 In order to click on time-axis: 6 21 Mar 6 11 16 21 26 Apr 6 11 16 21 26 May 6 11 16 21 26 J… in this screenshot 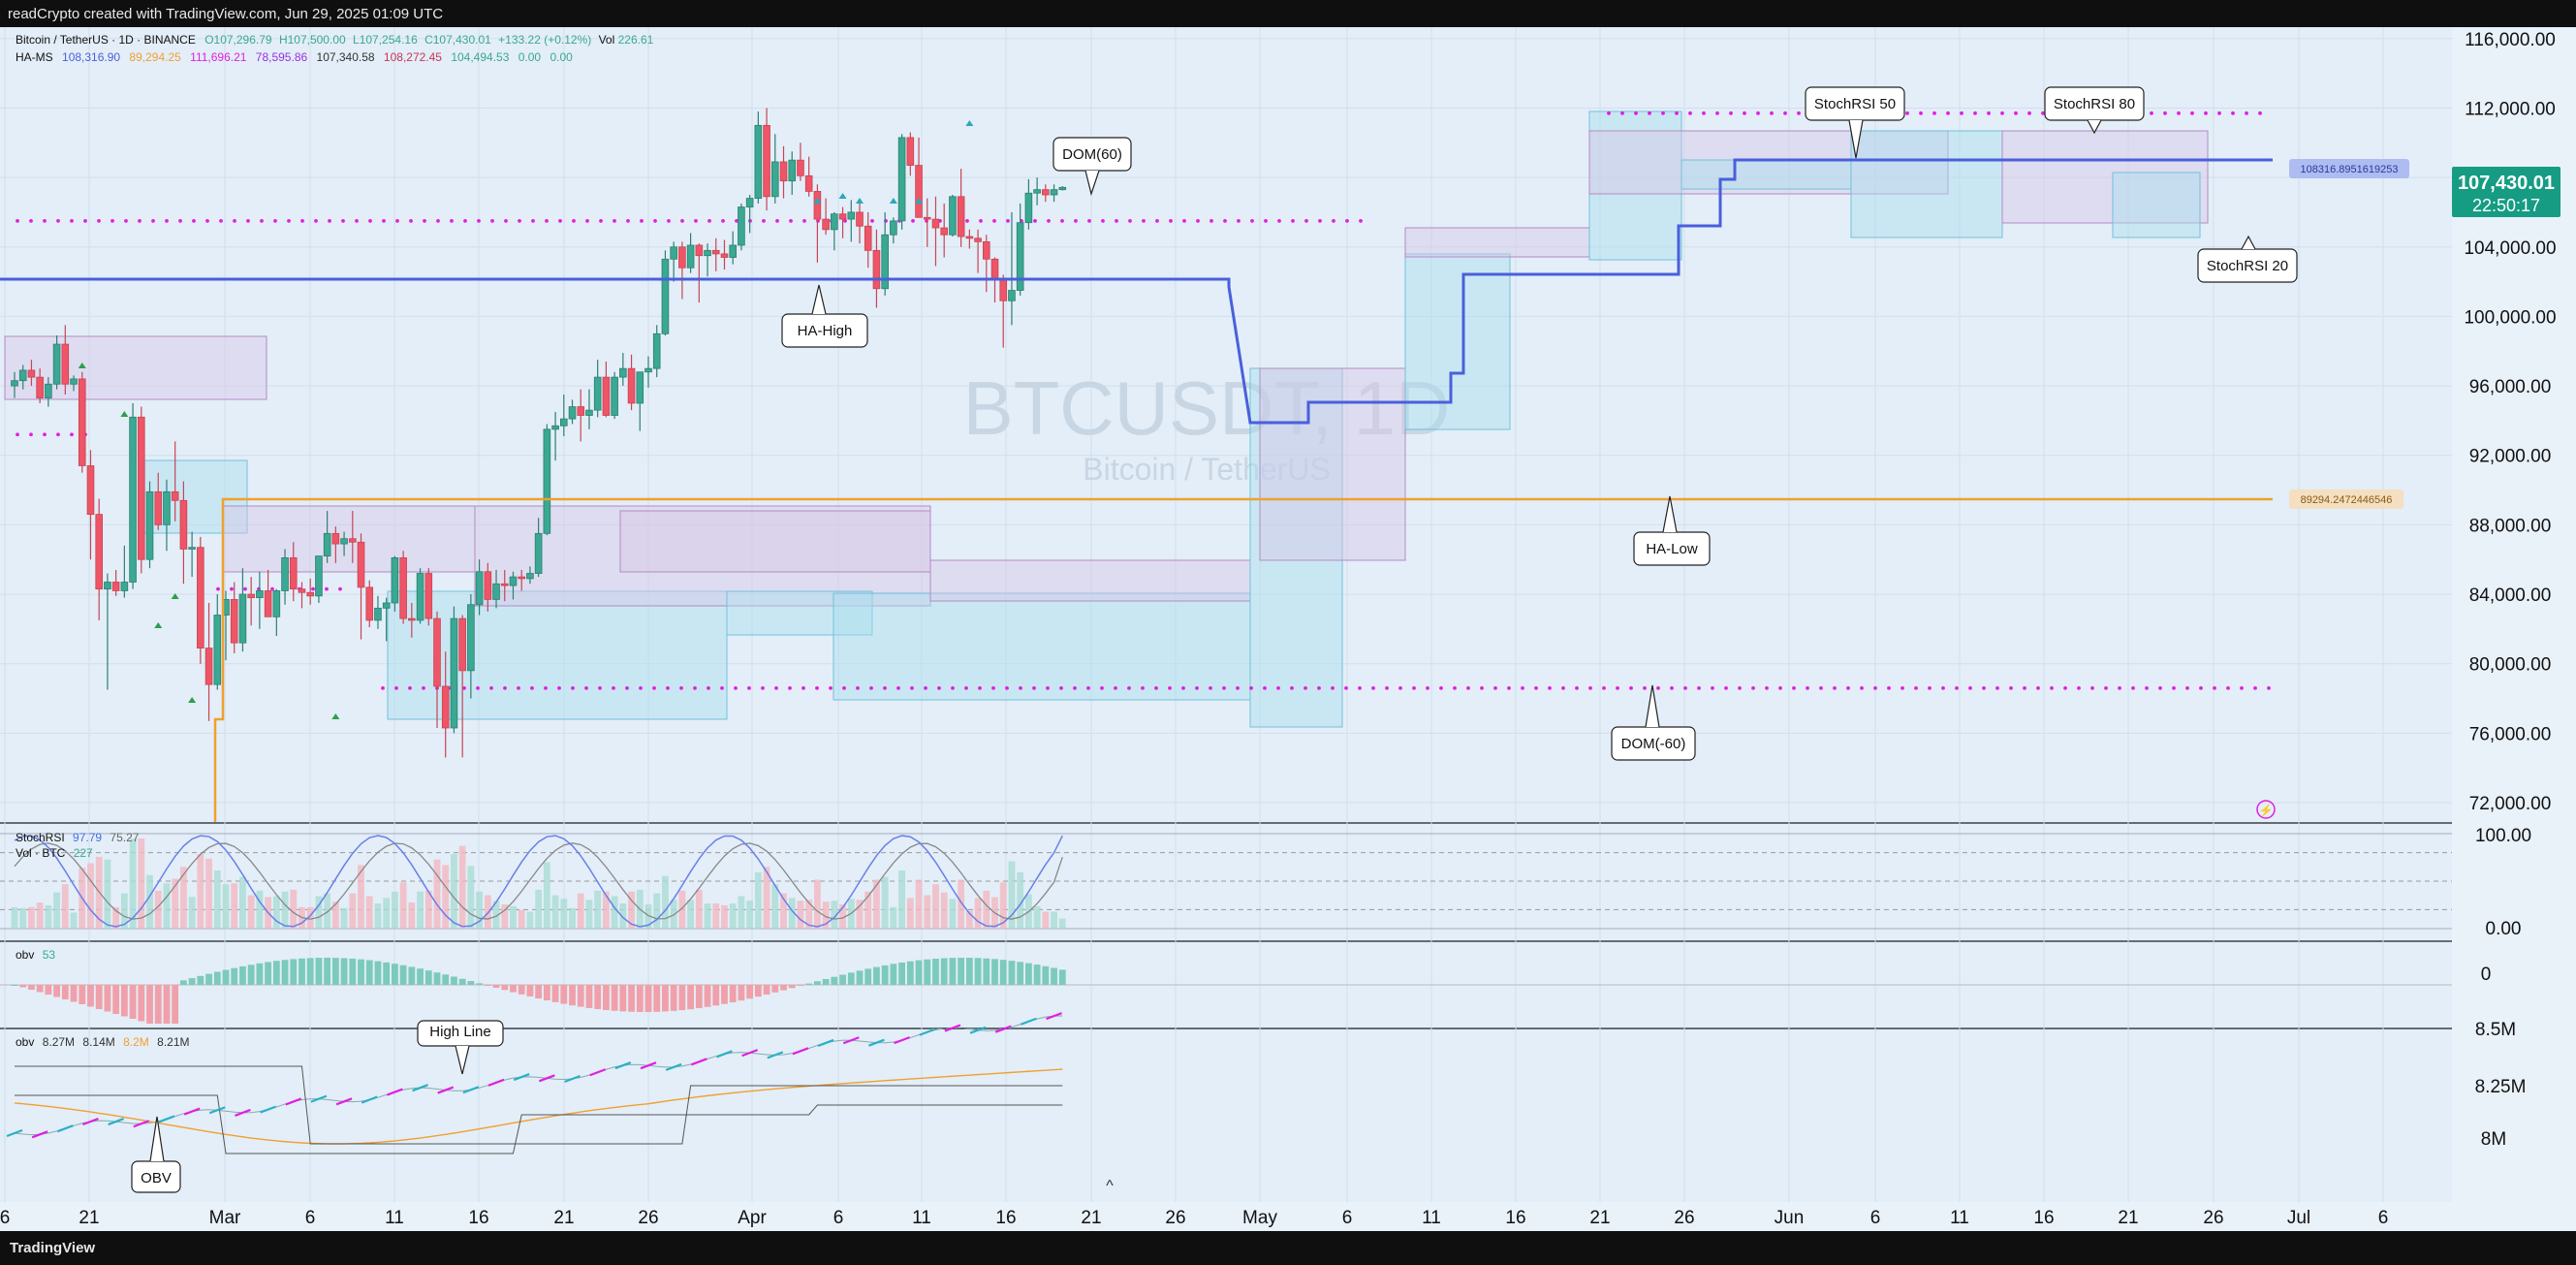, I will do `click(1194, 1218)`.